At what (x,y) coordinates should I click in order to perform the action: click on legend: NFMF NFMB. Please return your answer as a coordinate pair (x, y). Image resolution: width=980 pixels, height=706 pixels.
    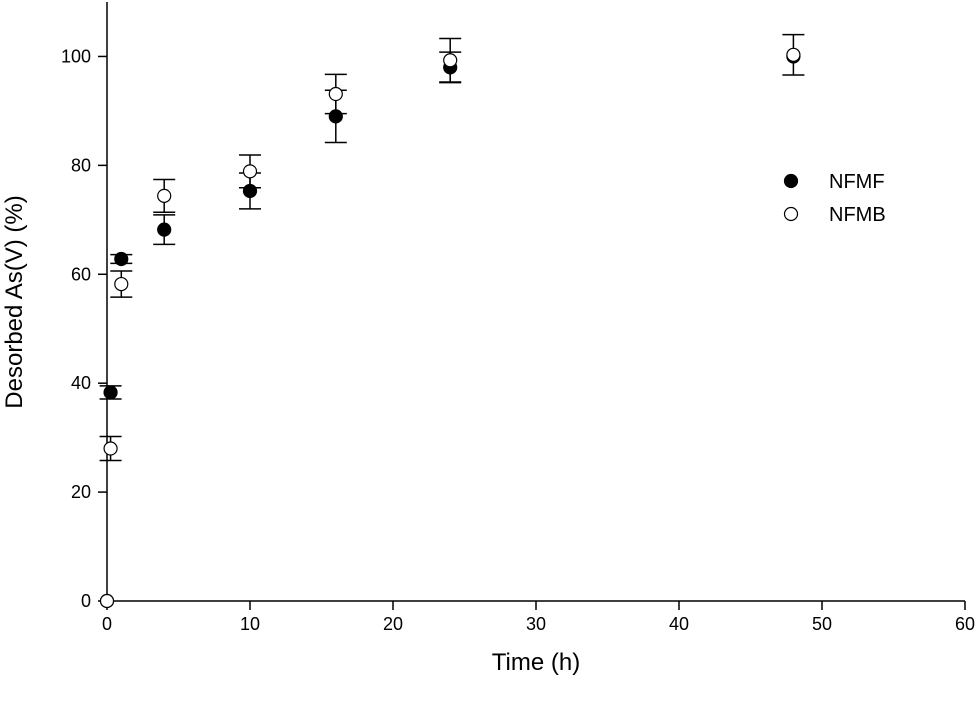
    Looking at the image, I should click on (834, 198).